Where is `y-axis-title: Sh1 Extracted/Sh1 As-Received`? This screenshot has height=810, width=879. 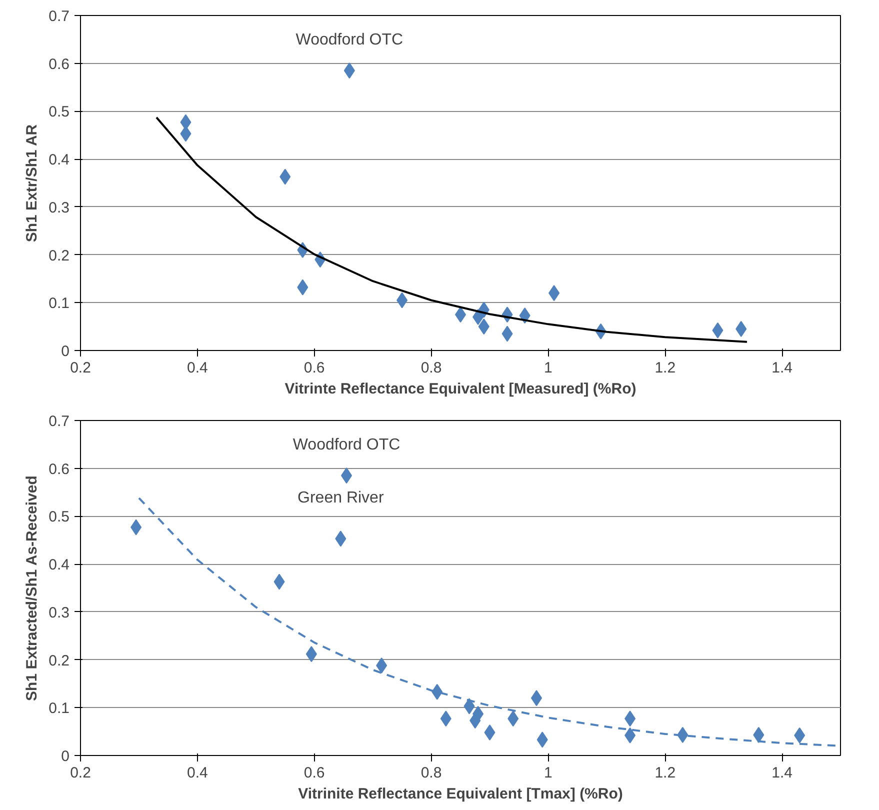 y-axis-title: Sh1 Extracted/Sh1 As-Received is located at coordinates (32, 588).